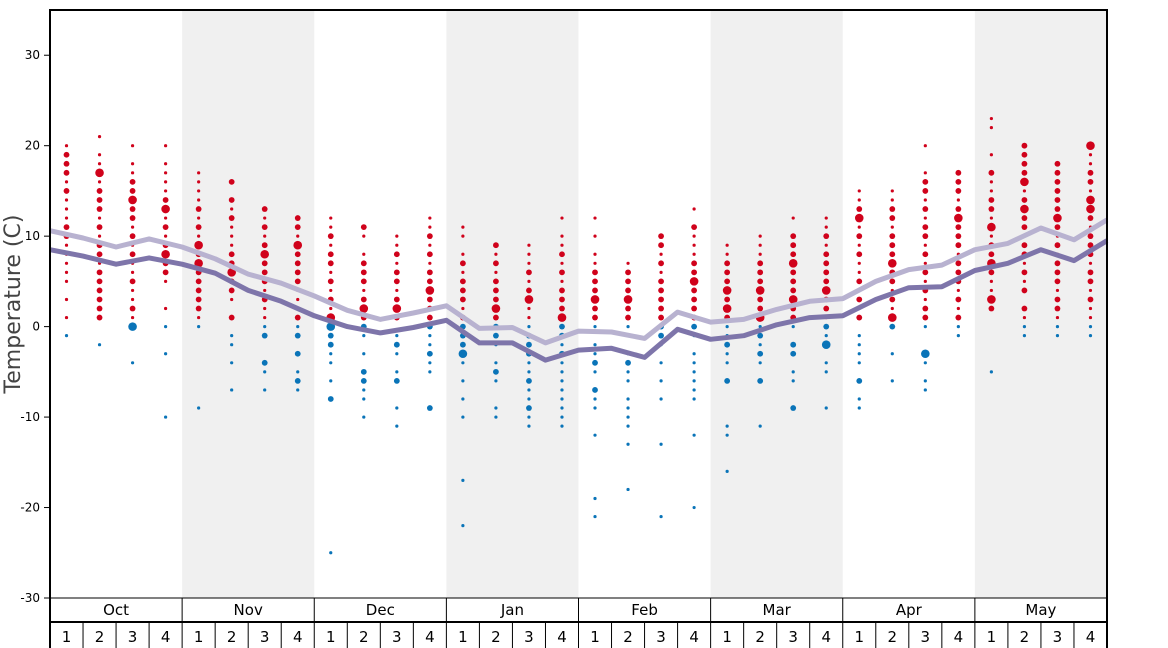 The width and height of the screenshot is (1168, 648). I want to click on y-tick-label: 30, so click(32, 55).